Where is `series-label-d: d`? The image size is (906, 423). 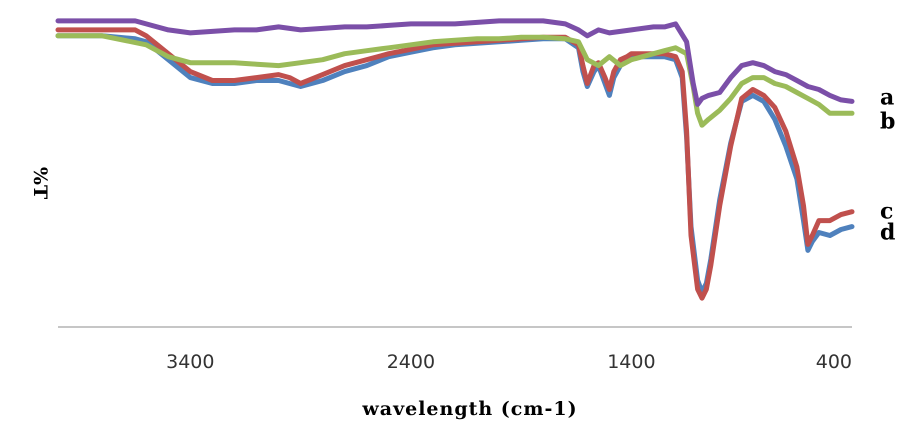
series-label-d: d is located at coordinates (887, 233).